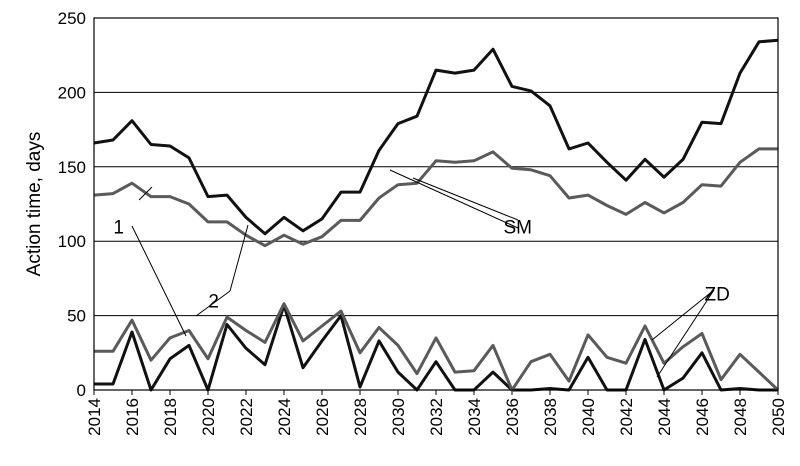 The width and height of the screenshot is (800, 466). I want to click on x-tick-label: 2014, so click(94, 417).